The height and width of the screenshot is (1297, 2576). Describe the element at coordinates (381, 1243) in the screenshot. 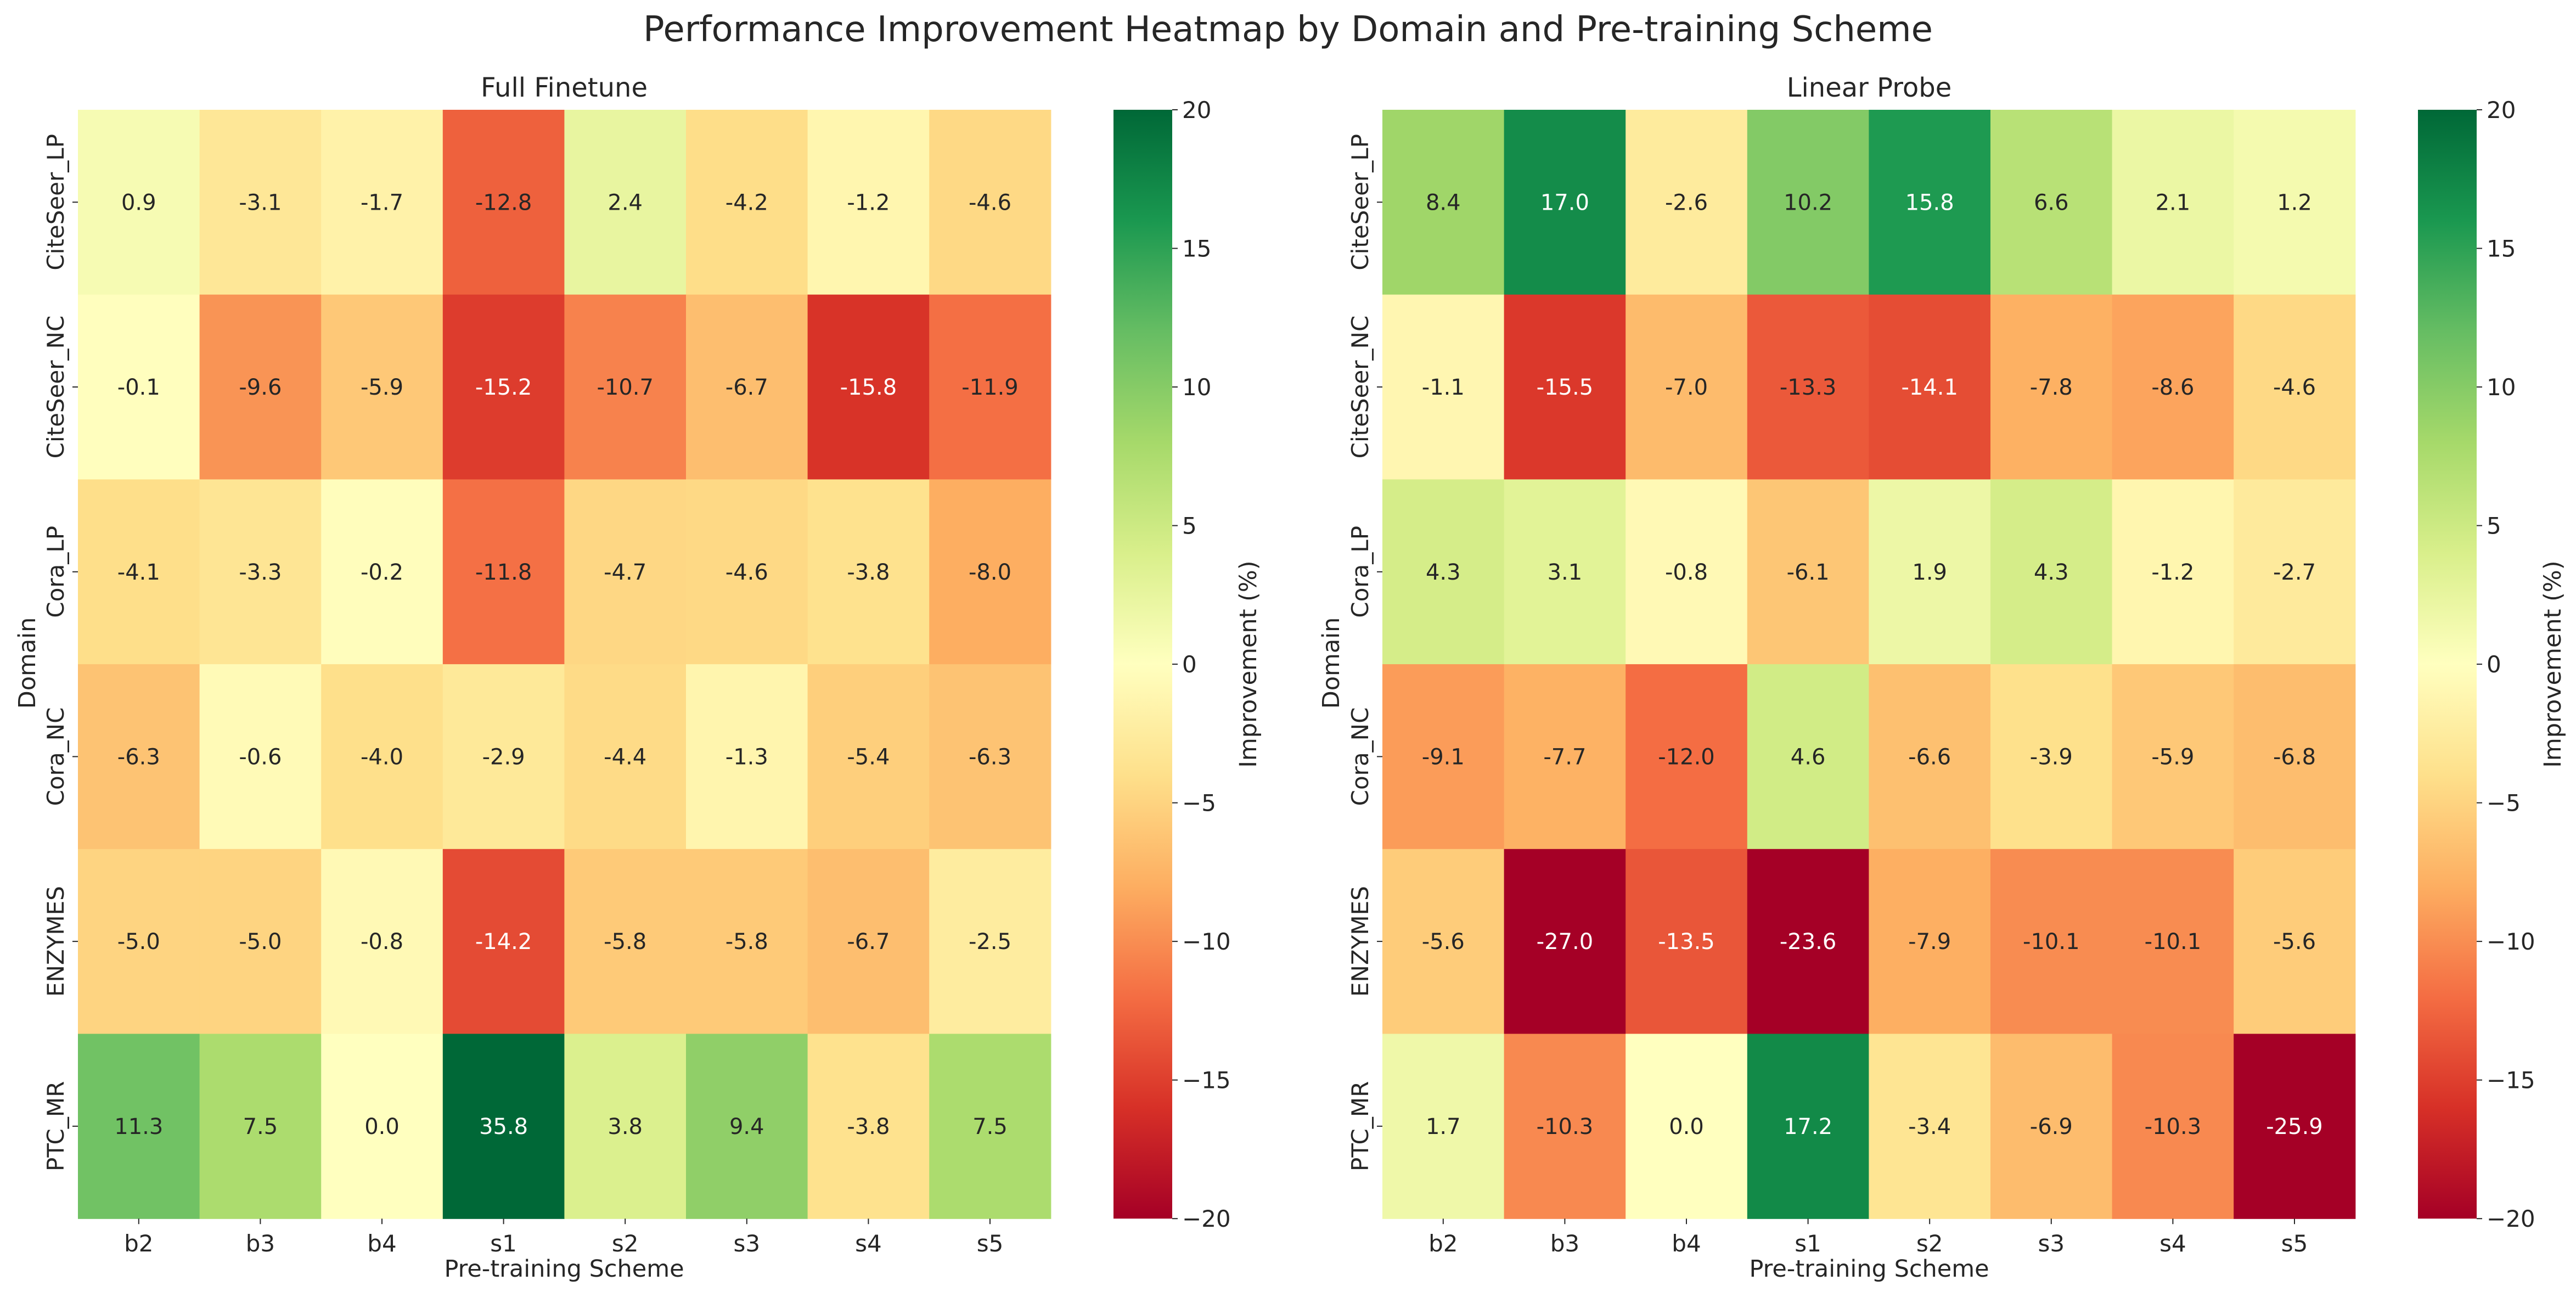

I see `x-tick-label: b4` at that location.